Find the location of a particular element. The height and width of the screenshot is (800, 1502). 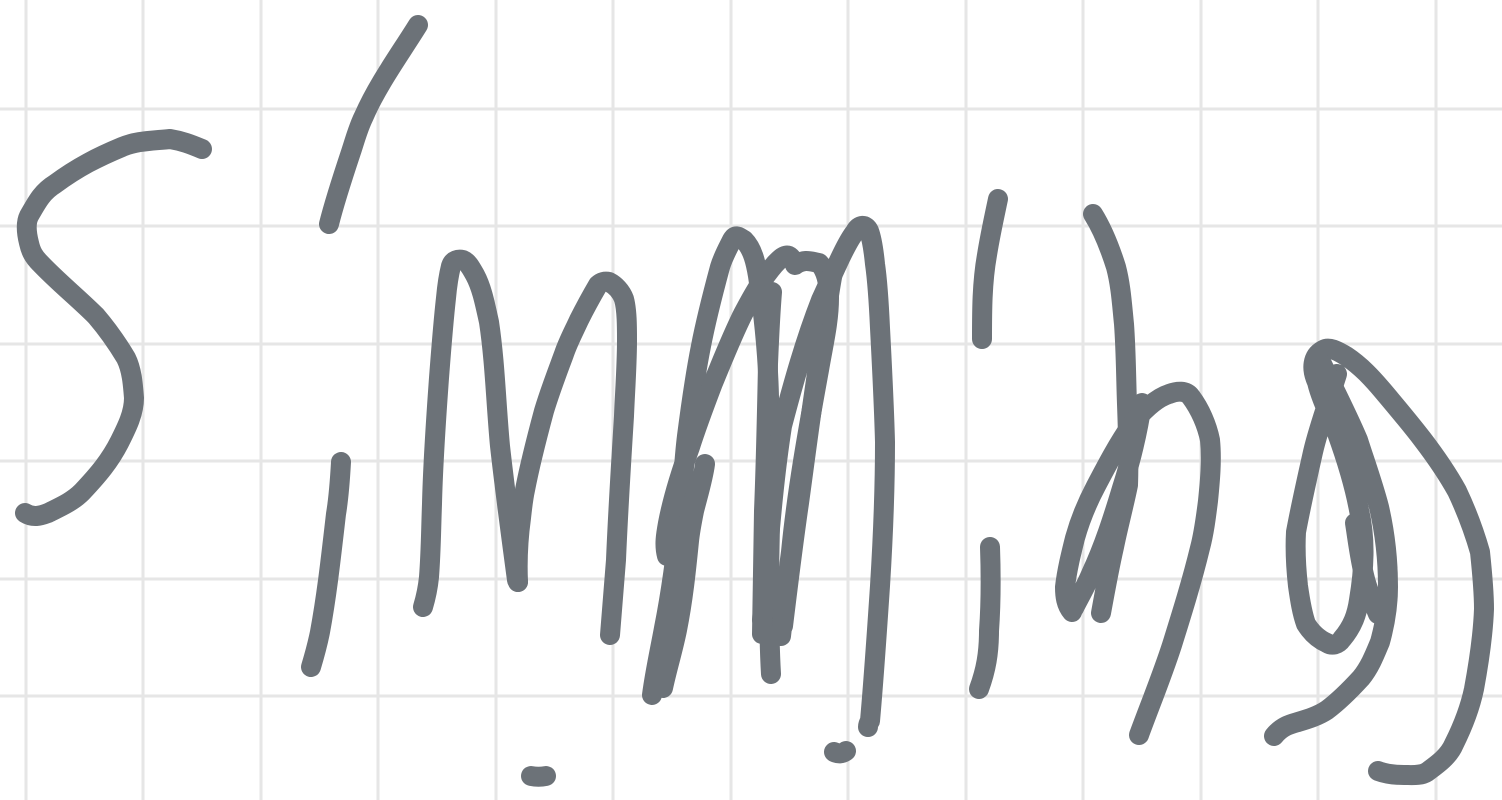

ink-stroke-i-bottom is located at coordinates (985, 618).